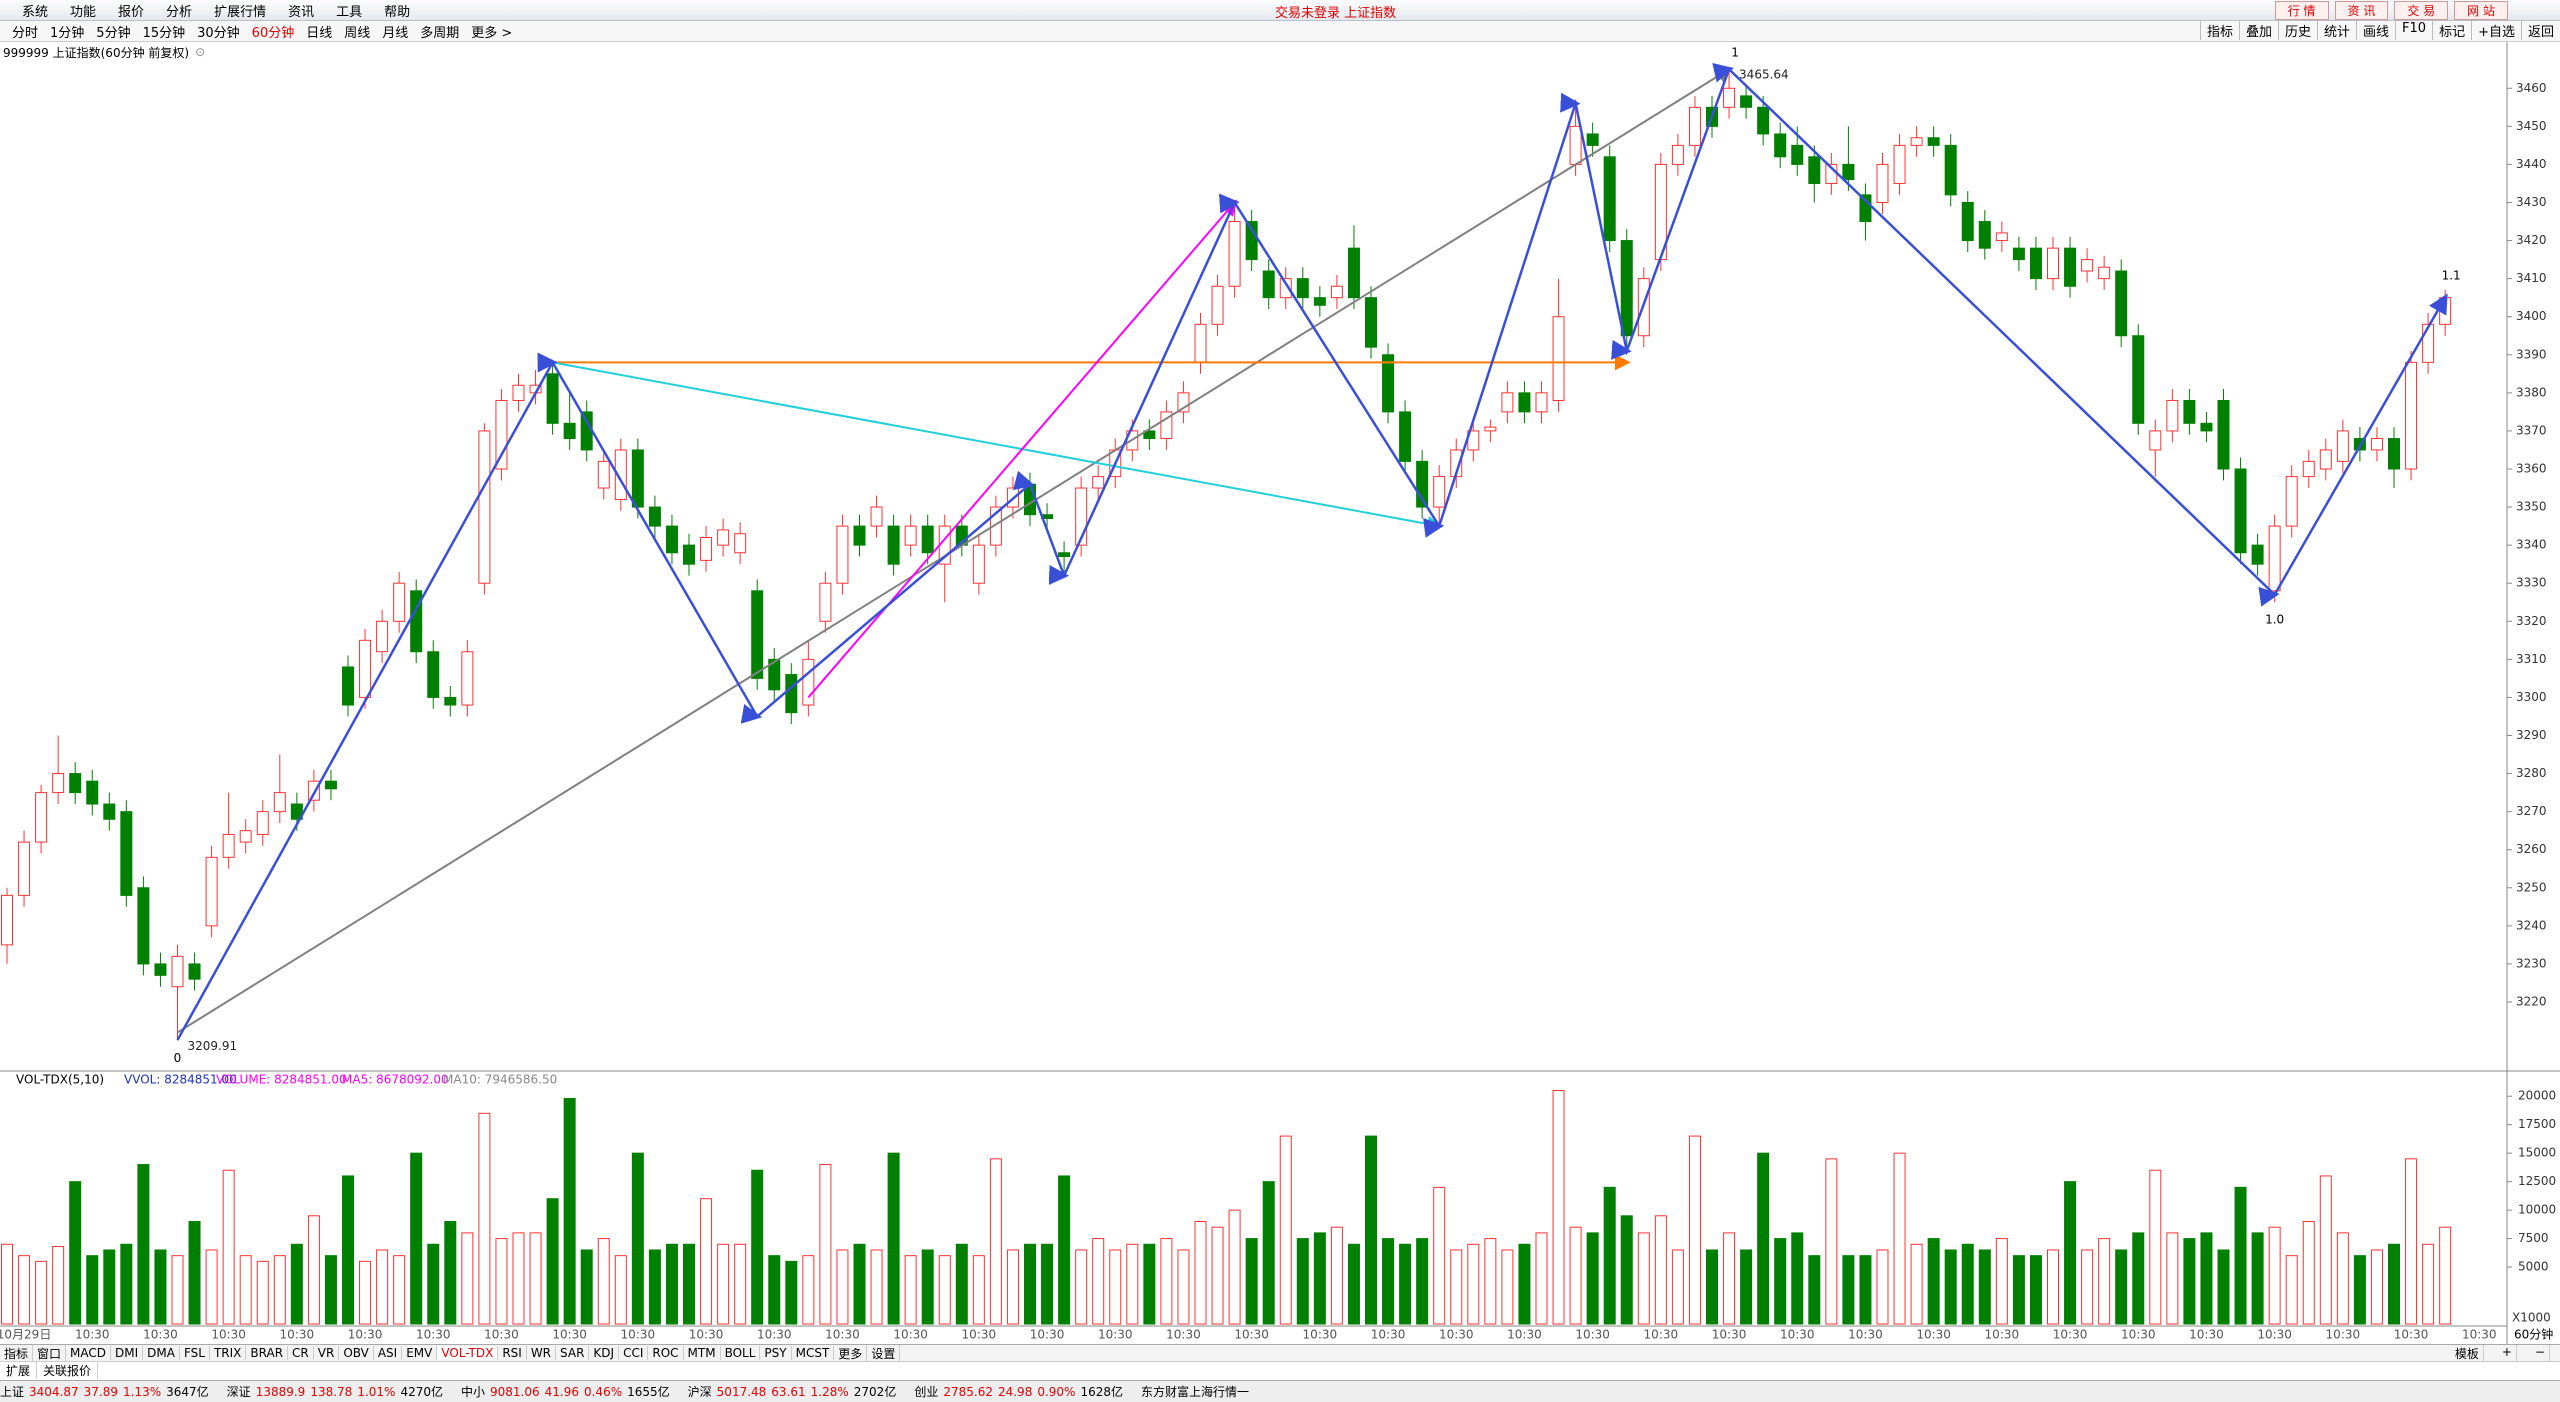 The height and width of the screenshot is (1402, 2560). What do you see at coordinates (2274, 620) in the screenshot?
I see `wave-label: 1.0` at bounding box center [2274, 620].